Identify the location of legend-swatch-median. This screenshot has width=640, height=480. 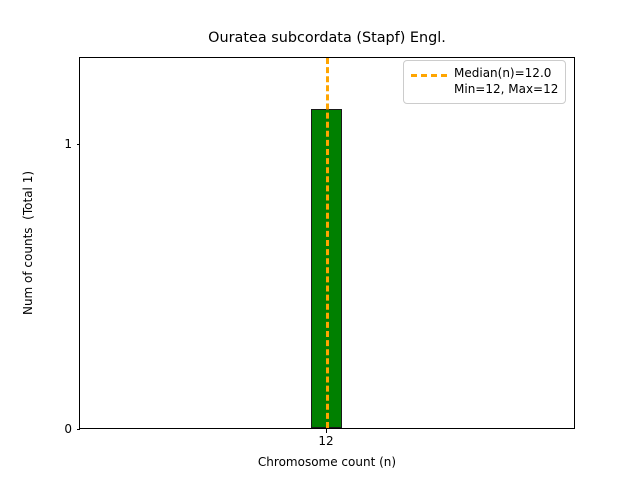
(429, 75).